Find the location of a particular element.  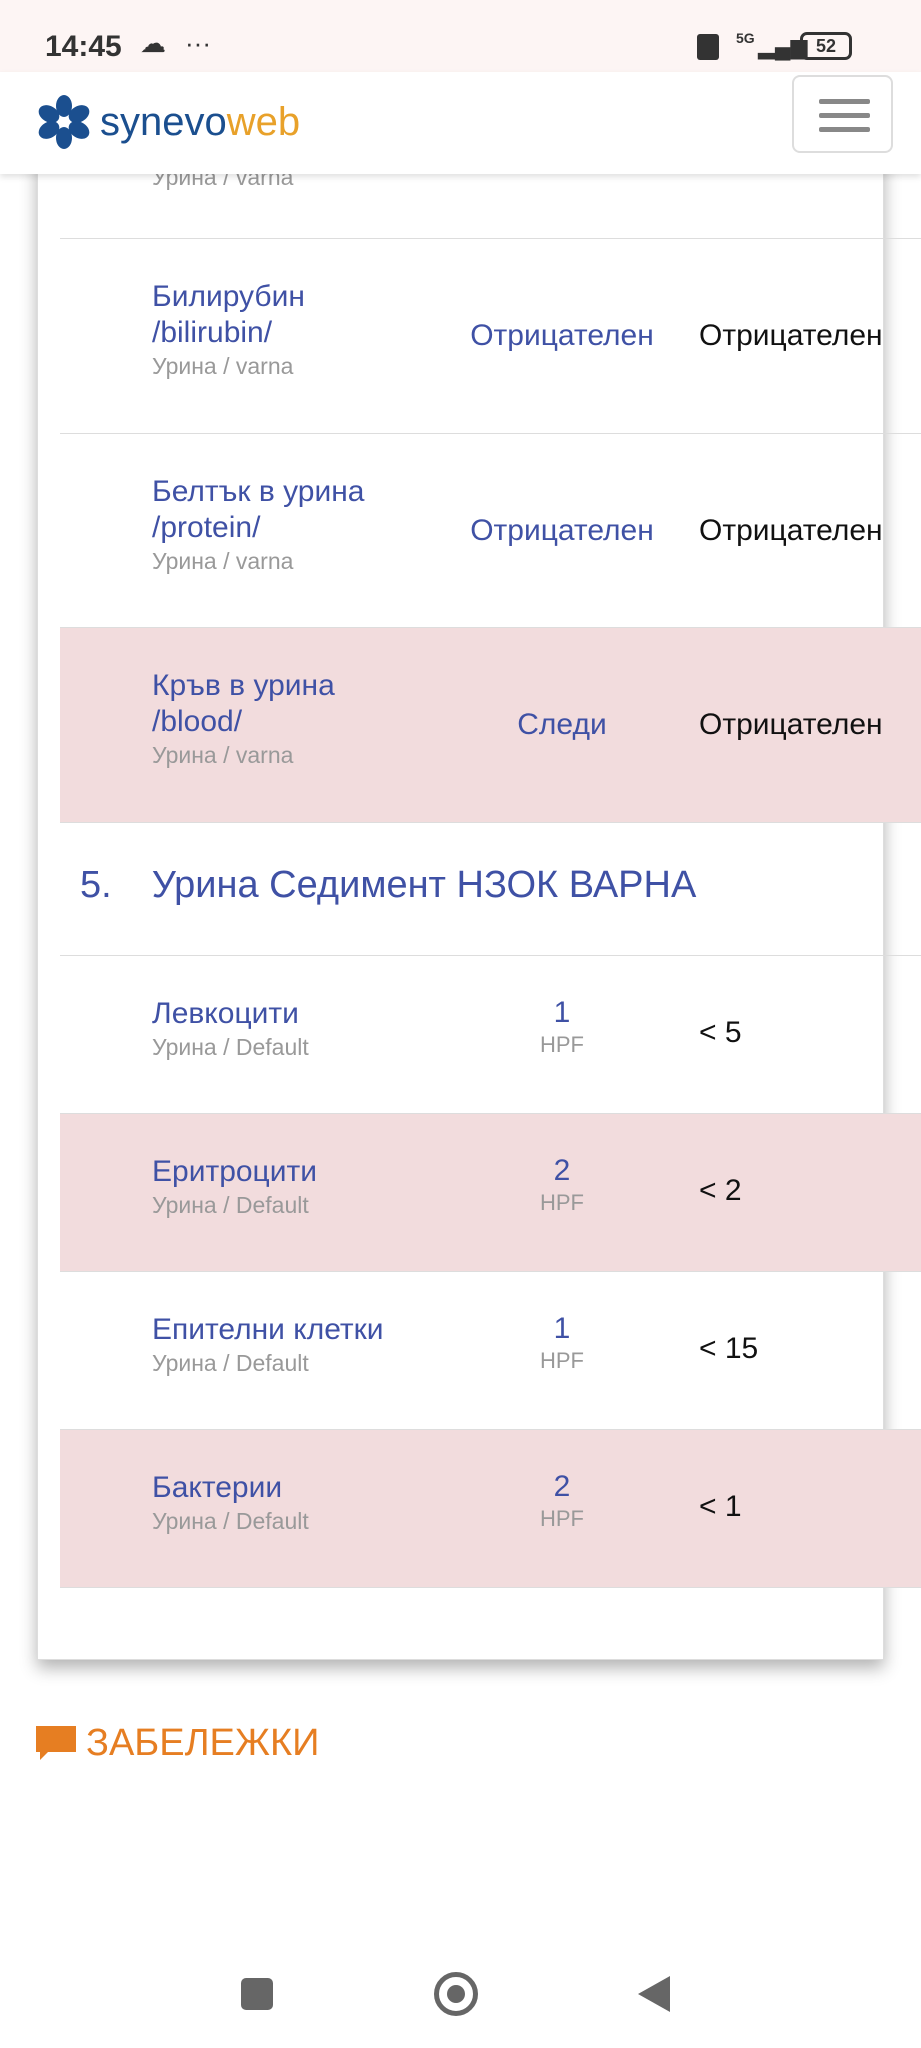

menu-button is located at coordinates (842, 114).